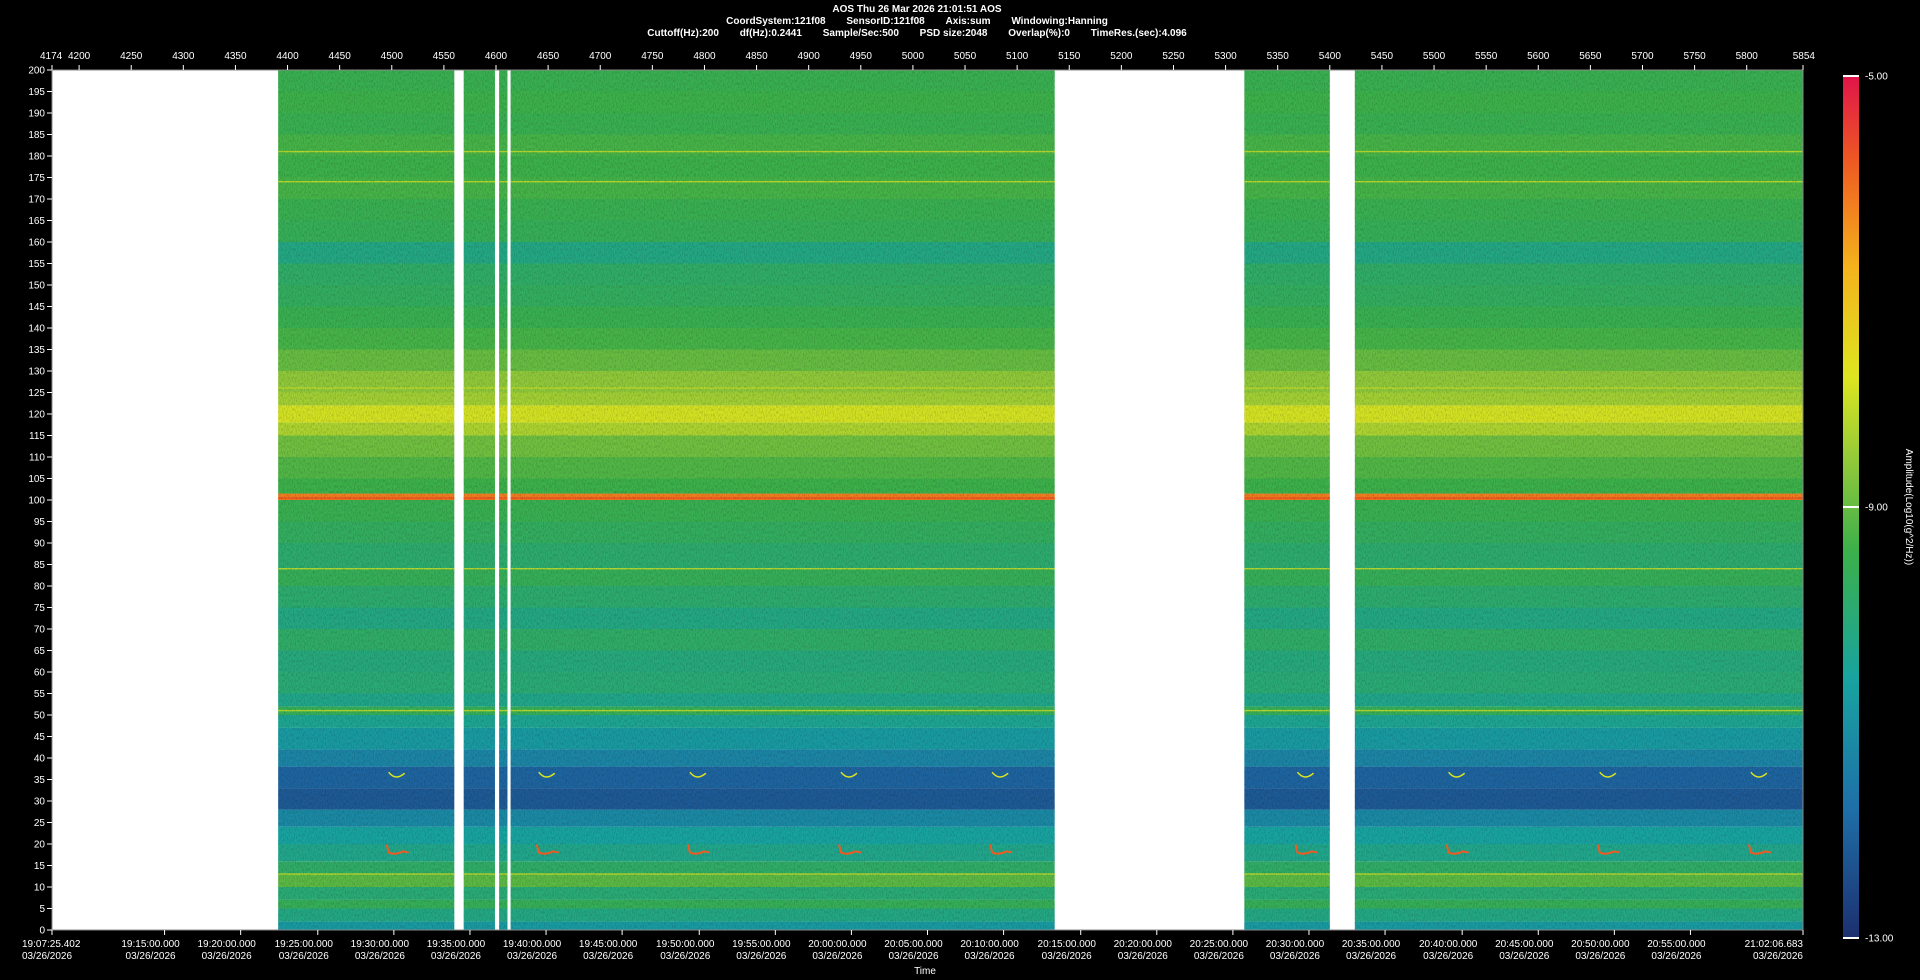 The image size is (1920, 980). Describe the element at coordinates (42, 909) in the screenshot. I see `y-tick-label: 5` at that location.